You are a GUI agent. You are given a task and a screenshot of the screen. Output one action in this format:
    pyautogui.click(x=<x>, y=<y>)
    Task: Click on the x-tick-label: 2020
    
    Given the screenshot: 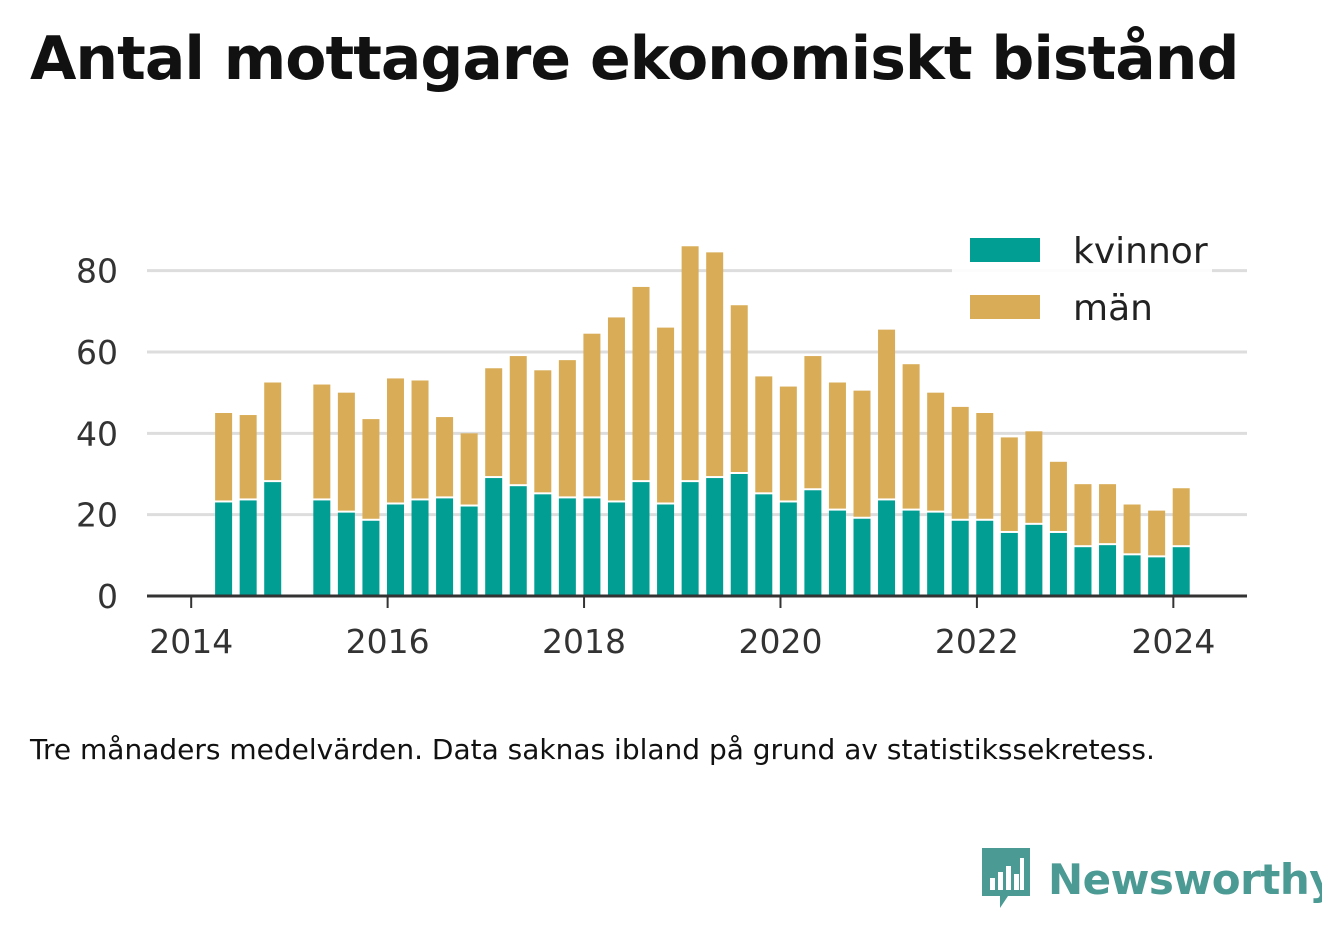 What is the action you would take?
    pyautogui.click(x=780, y=641)
    